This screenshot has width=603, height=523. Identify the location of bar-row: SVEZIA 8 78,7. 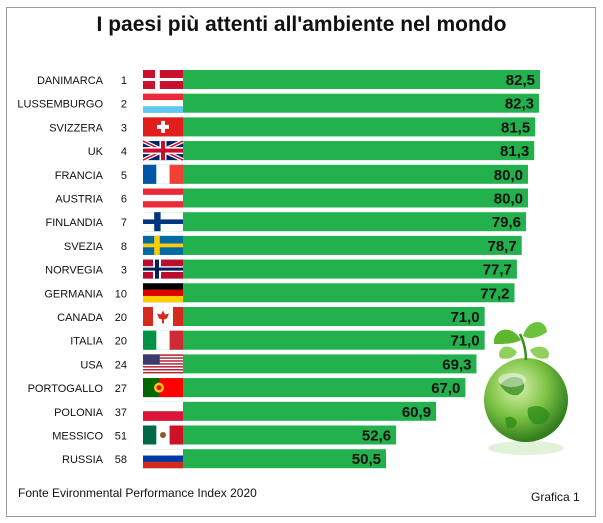
(293, 245).